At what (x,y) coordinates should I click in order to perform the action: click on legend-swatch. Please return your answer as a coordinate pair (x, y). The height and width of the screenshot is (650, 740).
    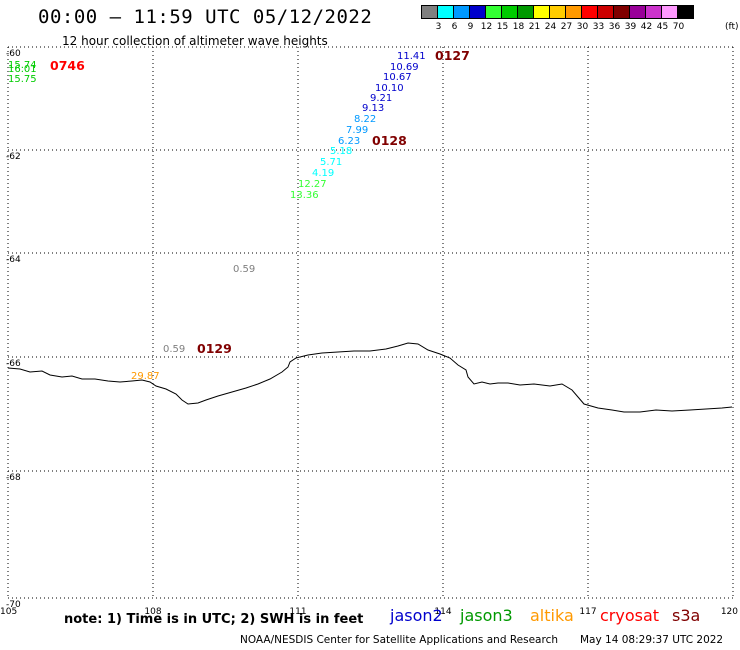
    Looking at the image, I should click on (685, 12).